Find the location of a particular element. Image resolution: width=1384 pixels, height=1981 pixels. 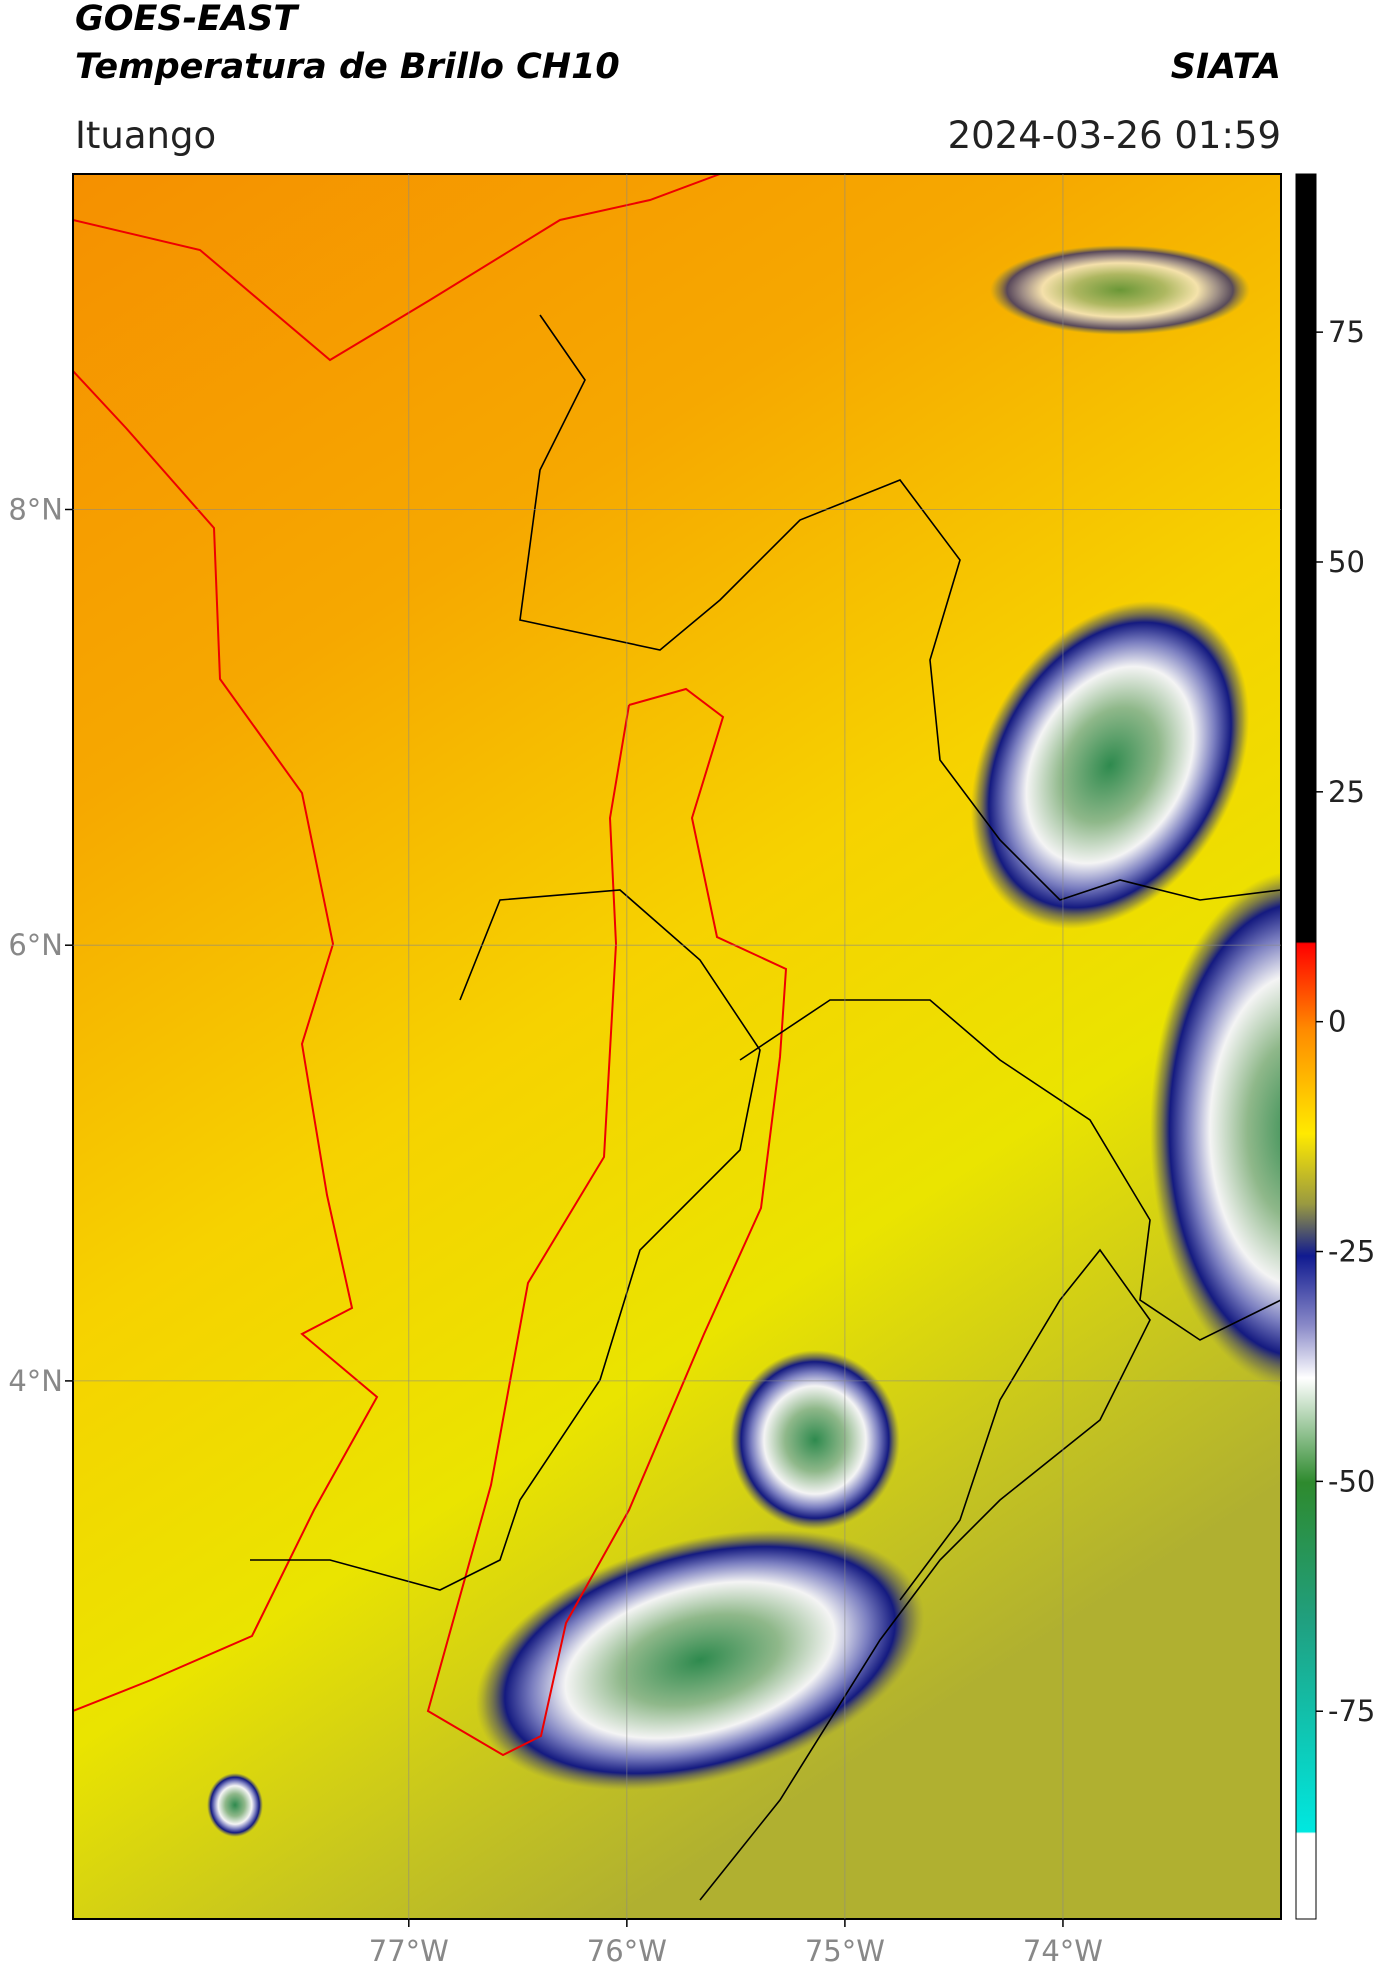

lon-tick-label: 75°W is located at coordinates (845, 1951).